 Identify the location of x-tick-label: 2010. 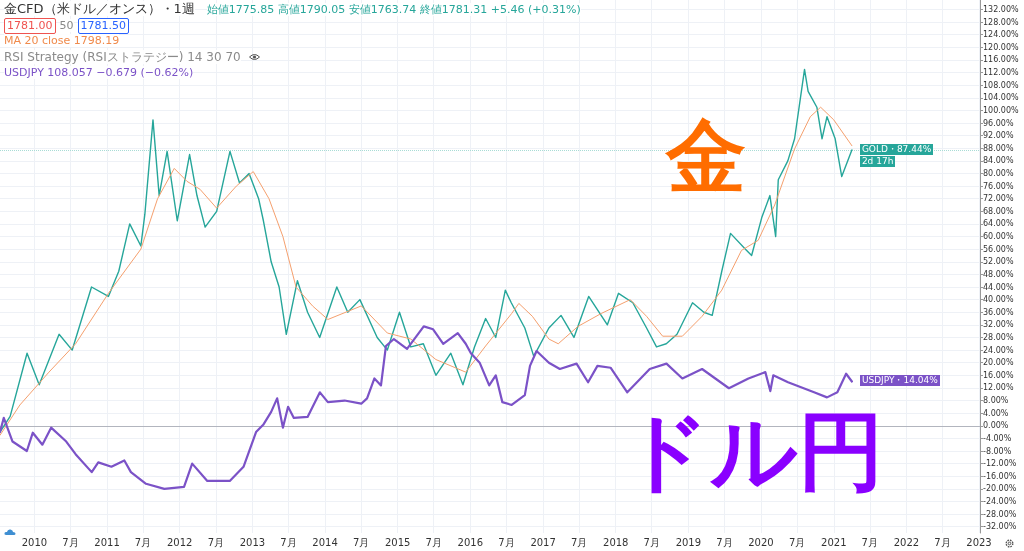
(34, 542).